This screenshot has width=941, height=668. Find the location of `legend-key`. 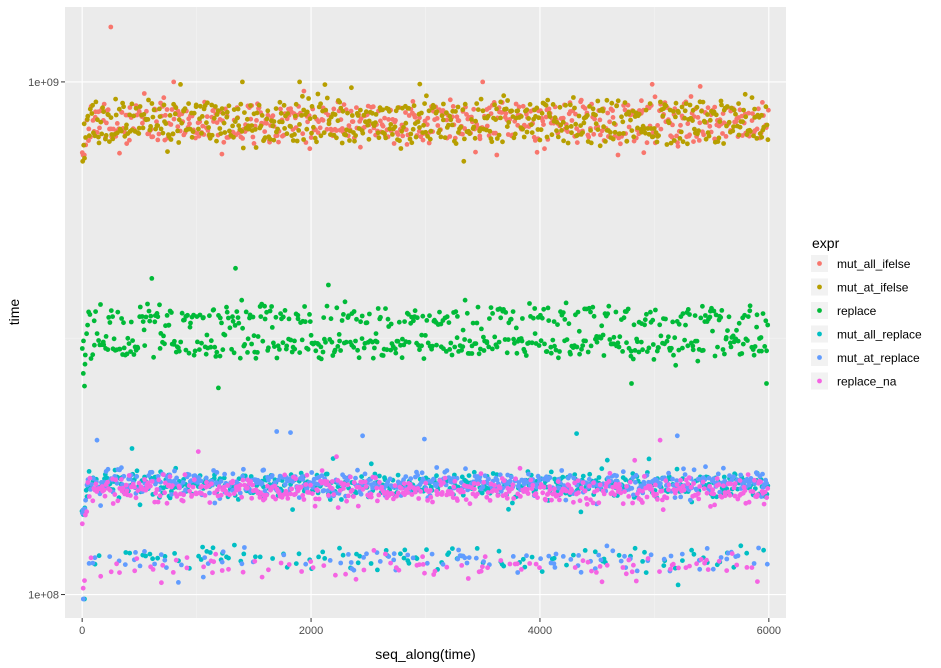

legend-key is located at coordinates (819, 310).